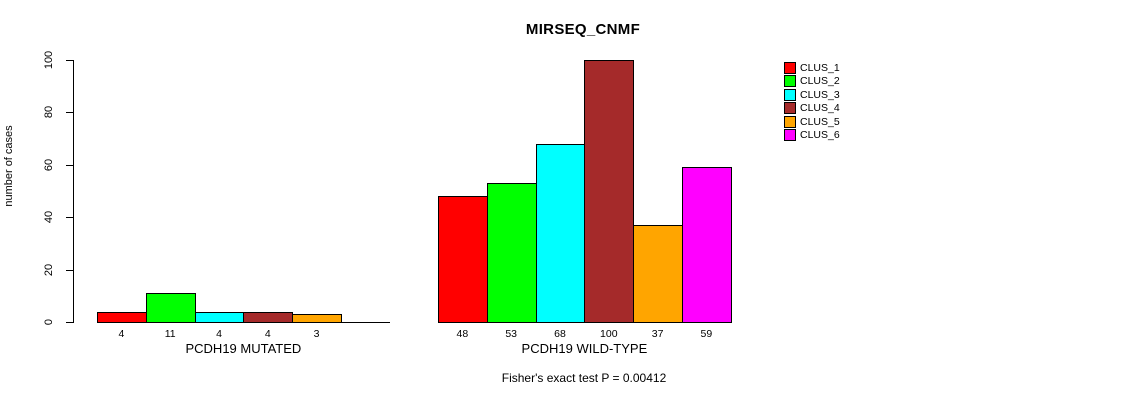  I want to click on bar-value-label: 3, so click(316, 334).